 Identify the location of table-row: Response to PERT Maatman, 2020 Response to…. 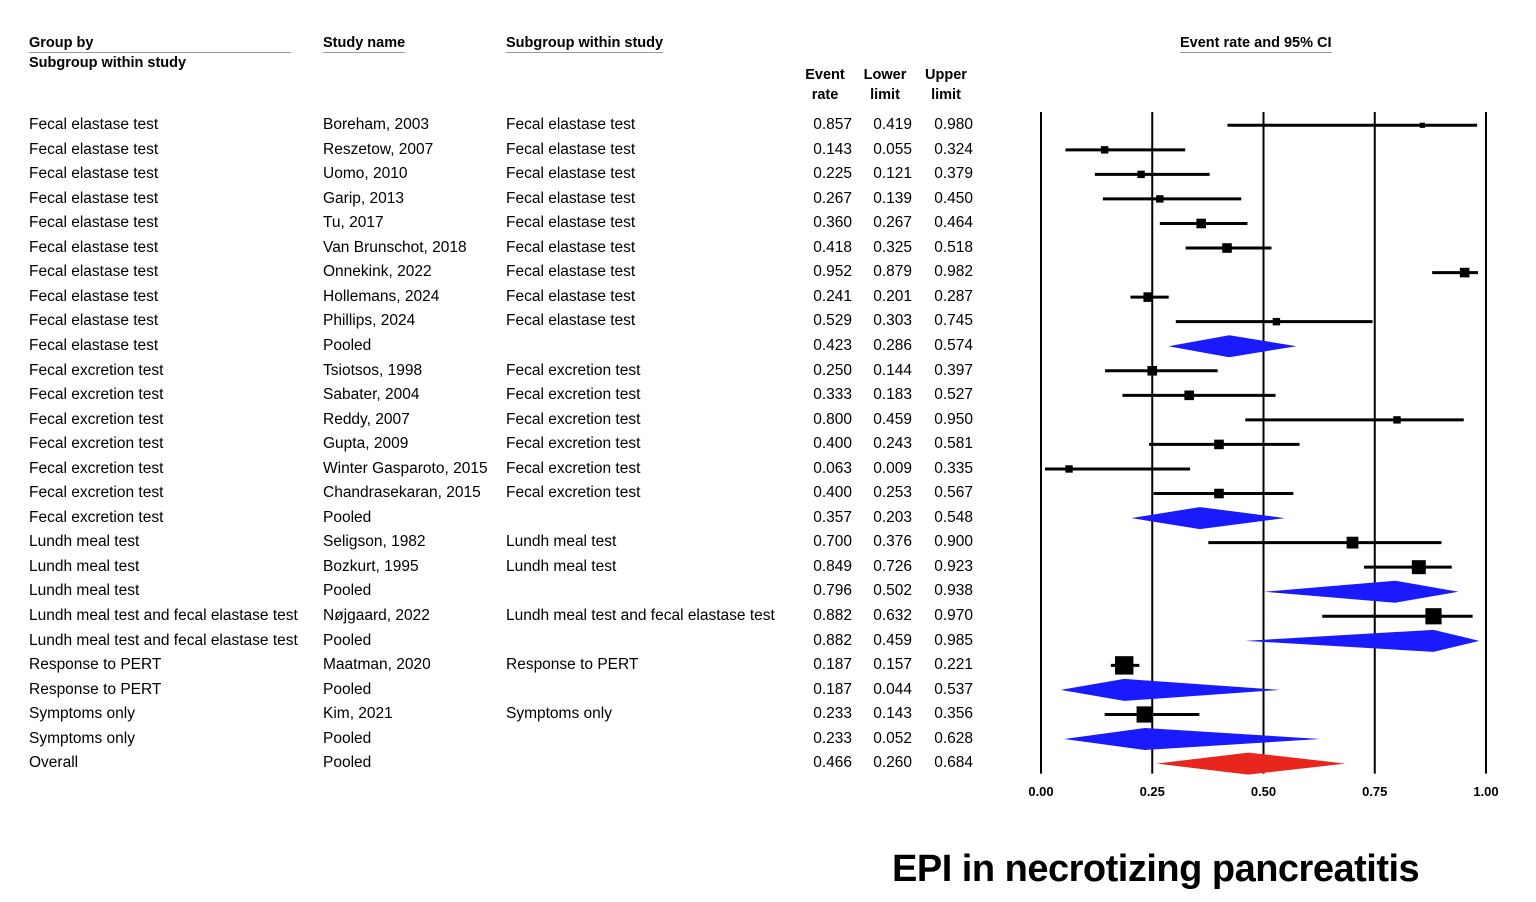
(500, 665).